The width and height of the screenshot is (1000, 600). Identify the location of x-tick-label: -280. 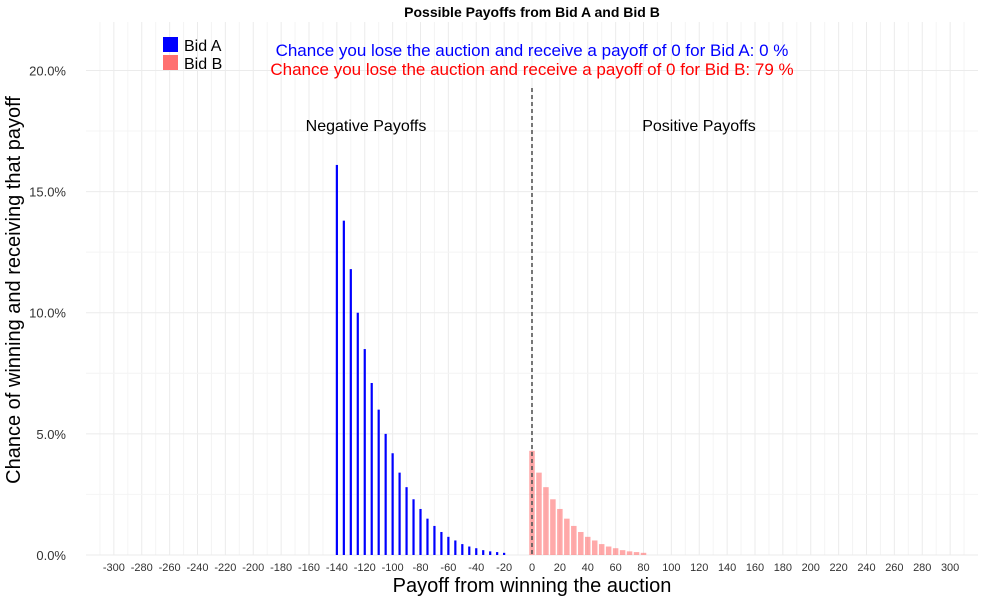
(142, 568).